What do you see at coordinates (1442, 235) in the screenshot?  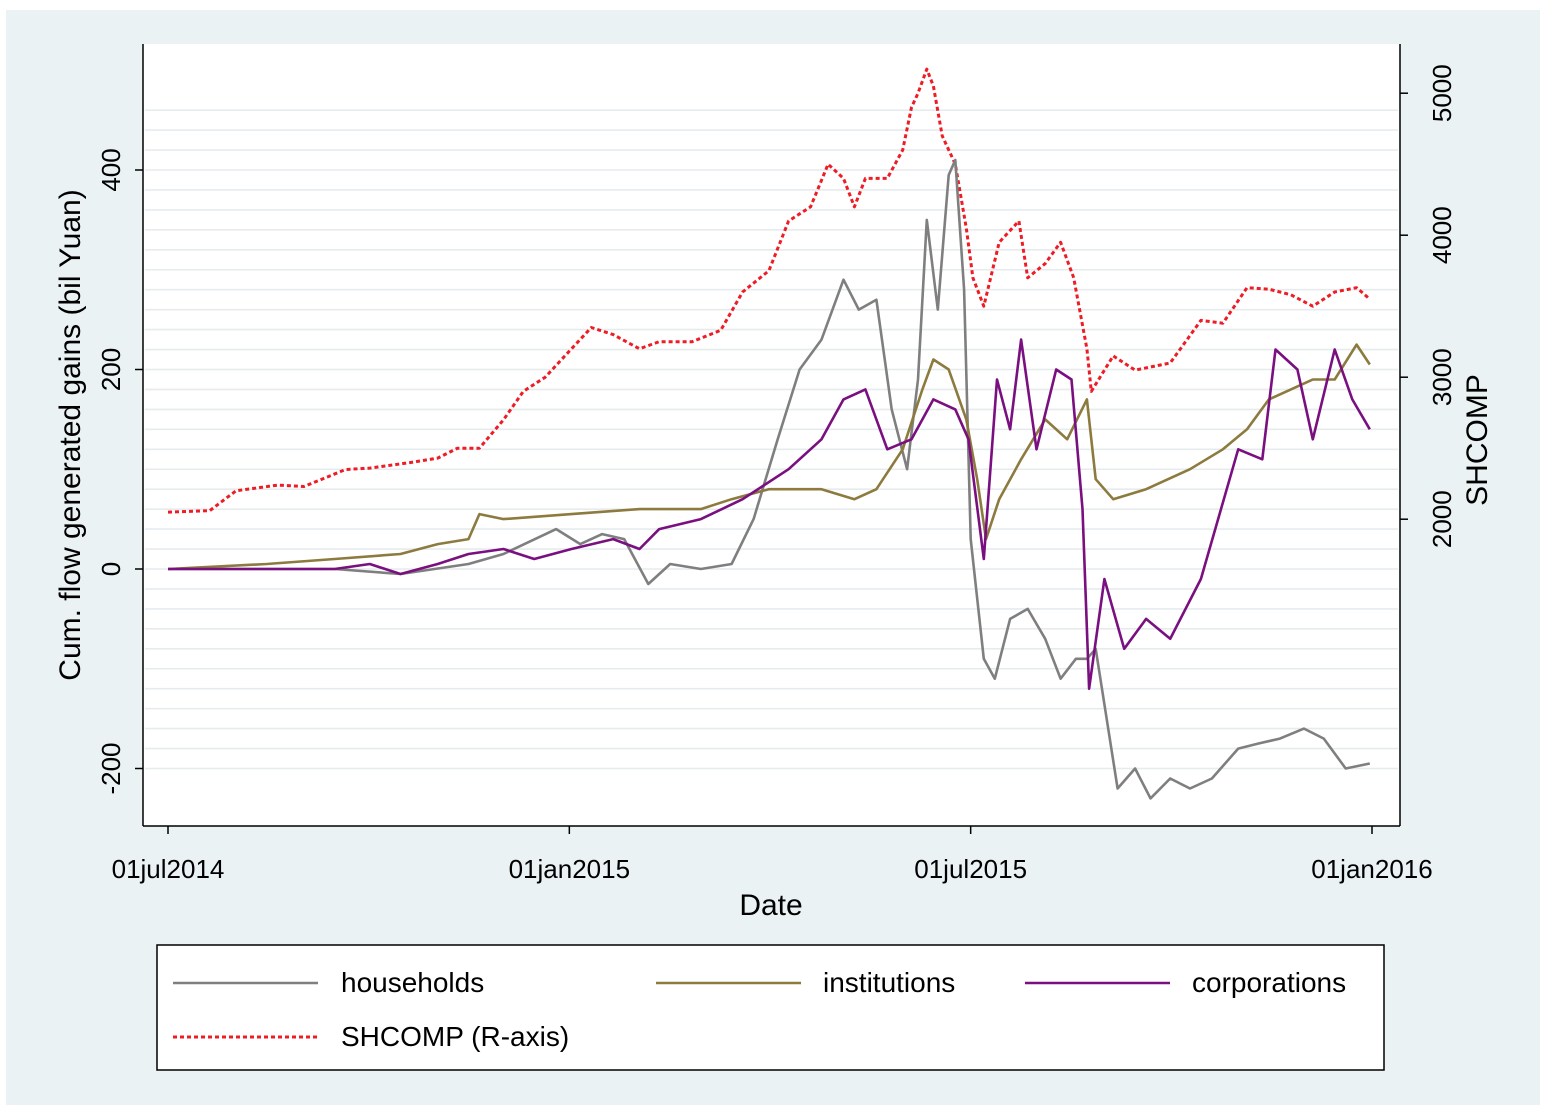 I see `y2-tick-label: 4000` at bounding box center [1442, 235].